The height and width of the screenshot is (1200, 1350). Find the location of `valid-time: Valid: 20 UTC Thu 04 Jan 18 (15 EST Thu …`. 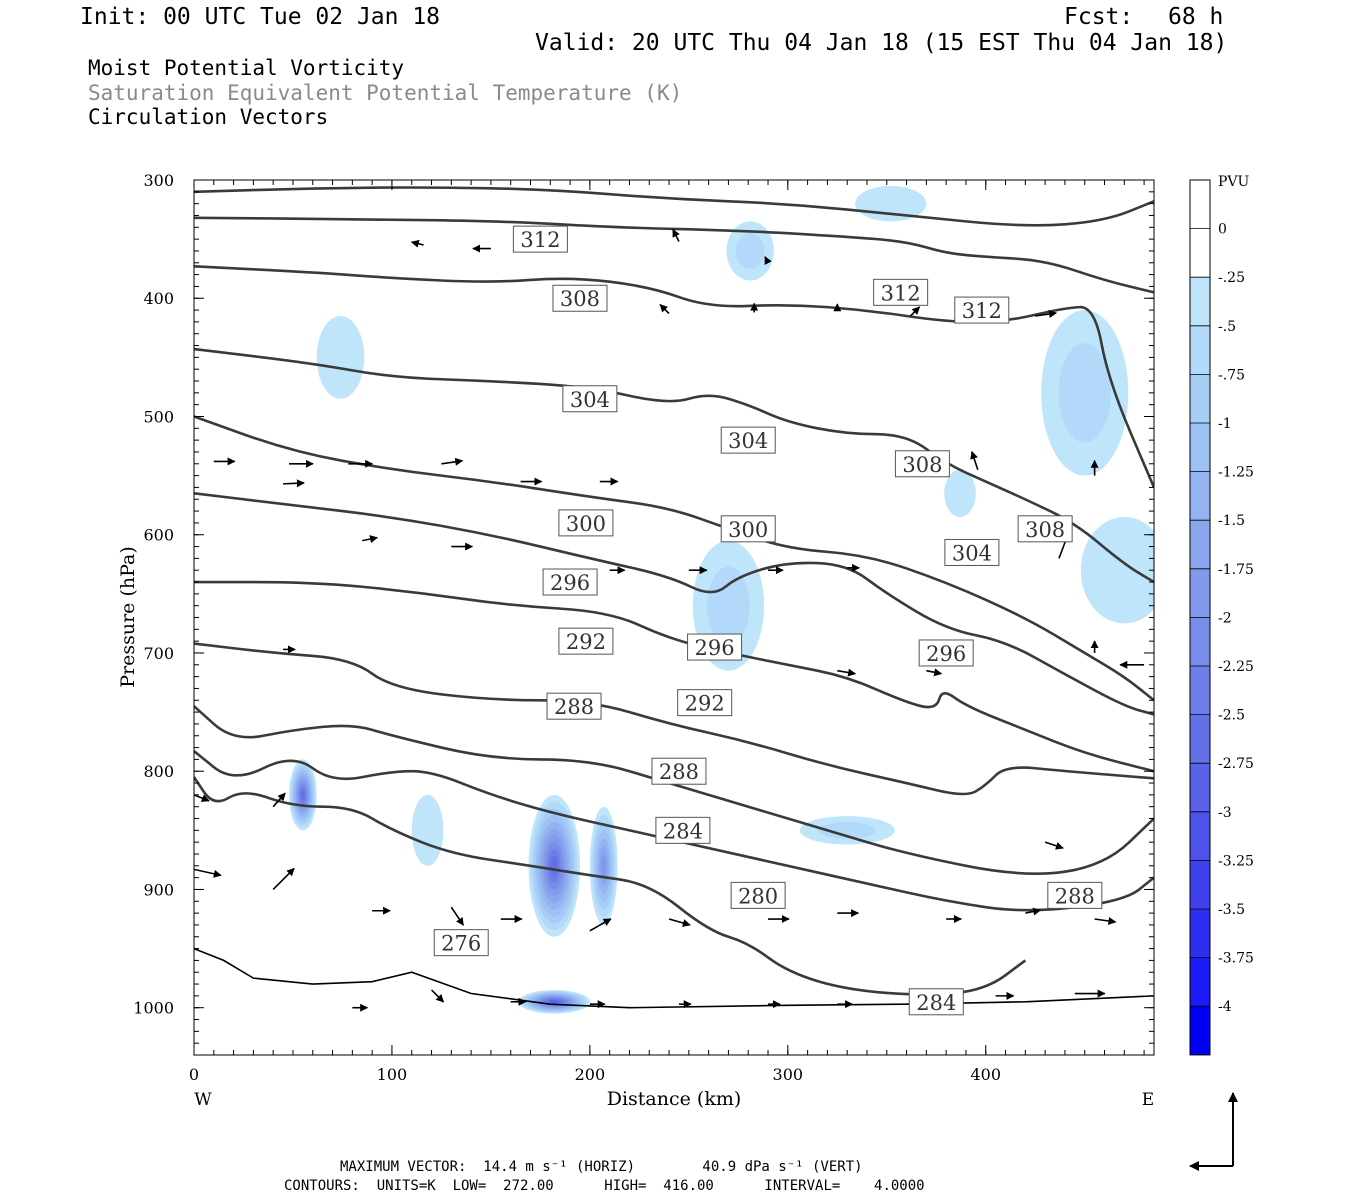

valid-time: Valid: 20 UTC Thu 04 Jan 18 (15 EST Thu … is located at coordinates (881, 43).